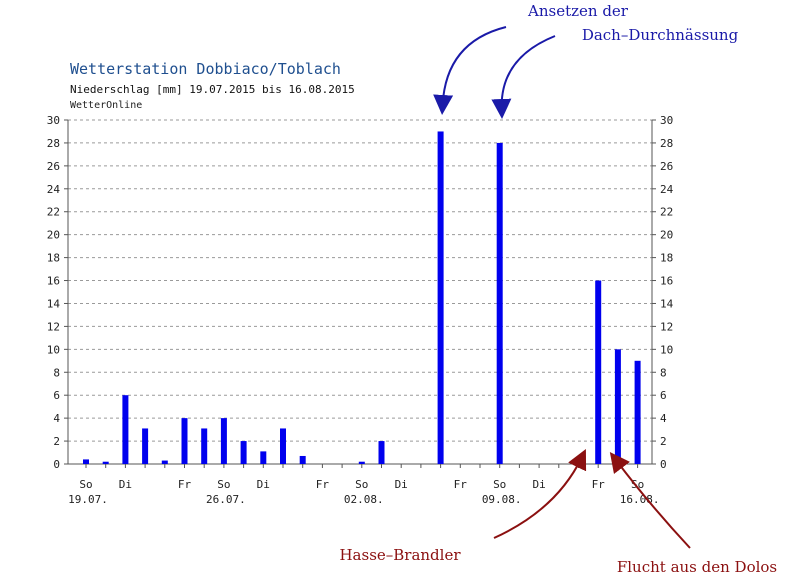 The width and height of the screenshot is (800, 574). I want to click on y-tick-label-right: 8, so click(663, 372).